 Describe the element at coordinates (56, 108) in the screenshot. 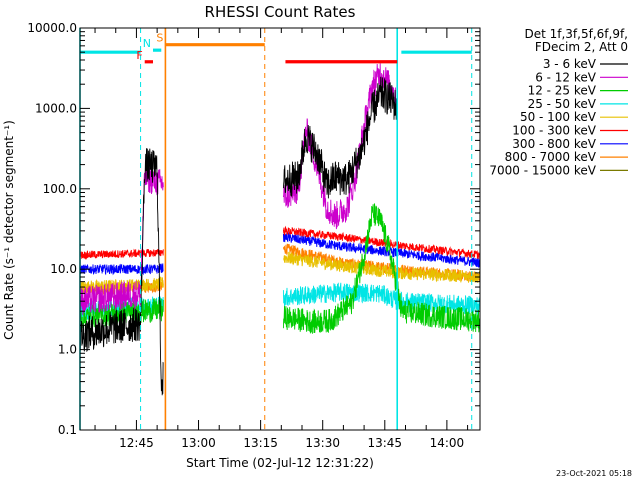

I see `y-tick-label: 1000.0` at that location.